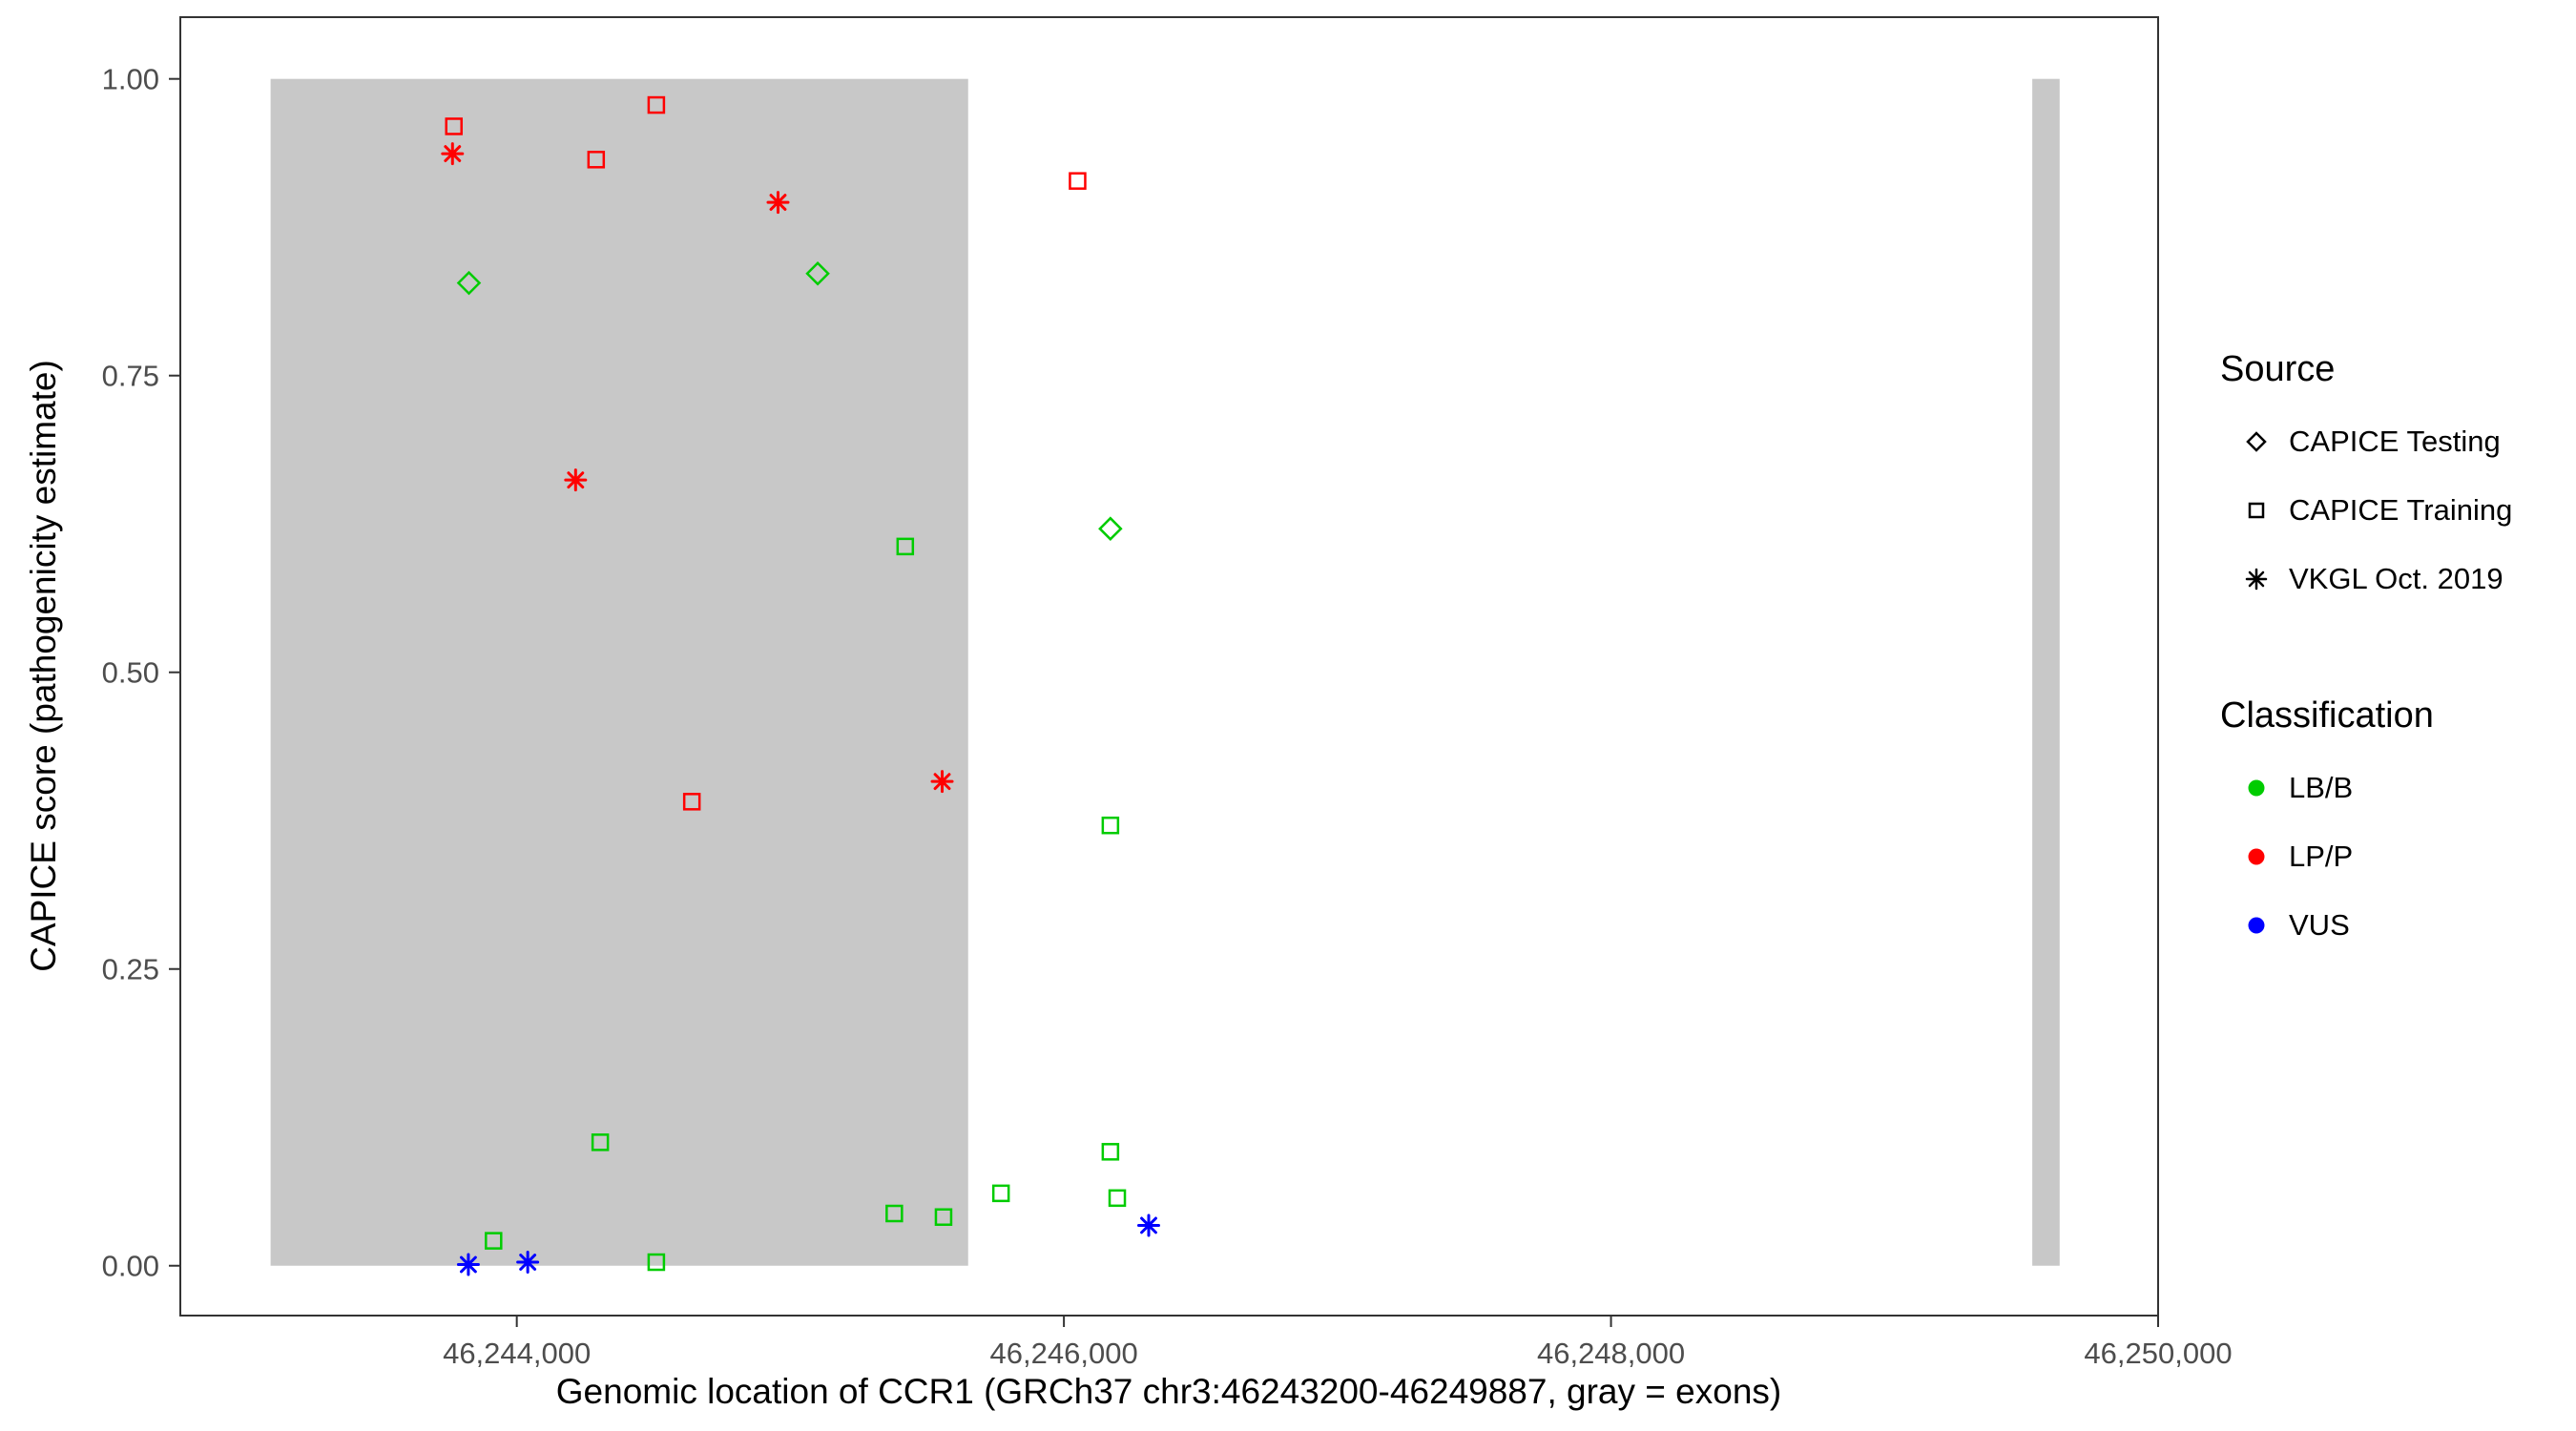 The width and height of the screenshot is (2576, 1431). Describe the element at coordinates (130, 376) in the screenshot. I see `y-tick-label: 0.75` at that location.